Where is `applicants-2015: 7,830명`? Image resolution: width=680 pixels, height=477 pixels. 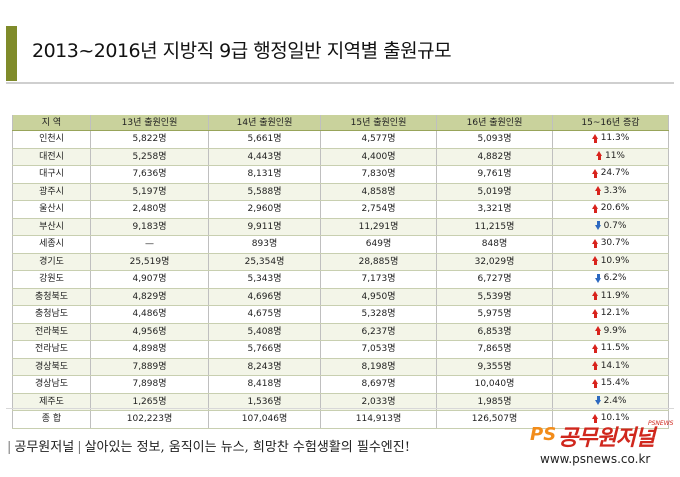 applicants-2015: 7,830명 is located at coordinates (378, 174).